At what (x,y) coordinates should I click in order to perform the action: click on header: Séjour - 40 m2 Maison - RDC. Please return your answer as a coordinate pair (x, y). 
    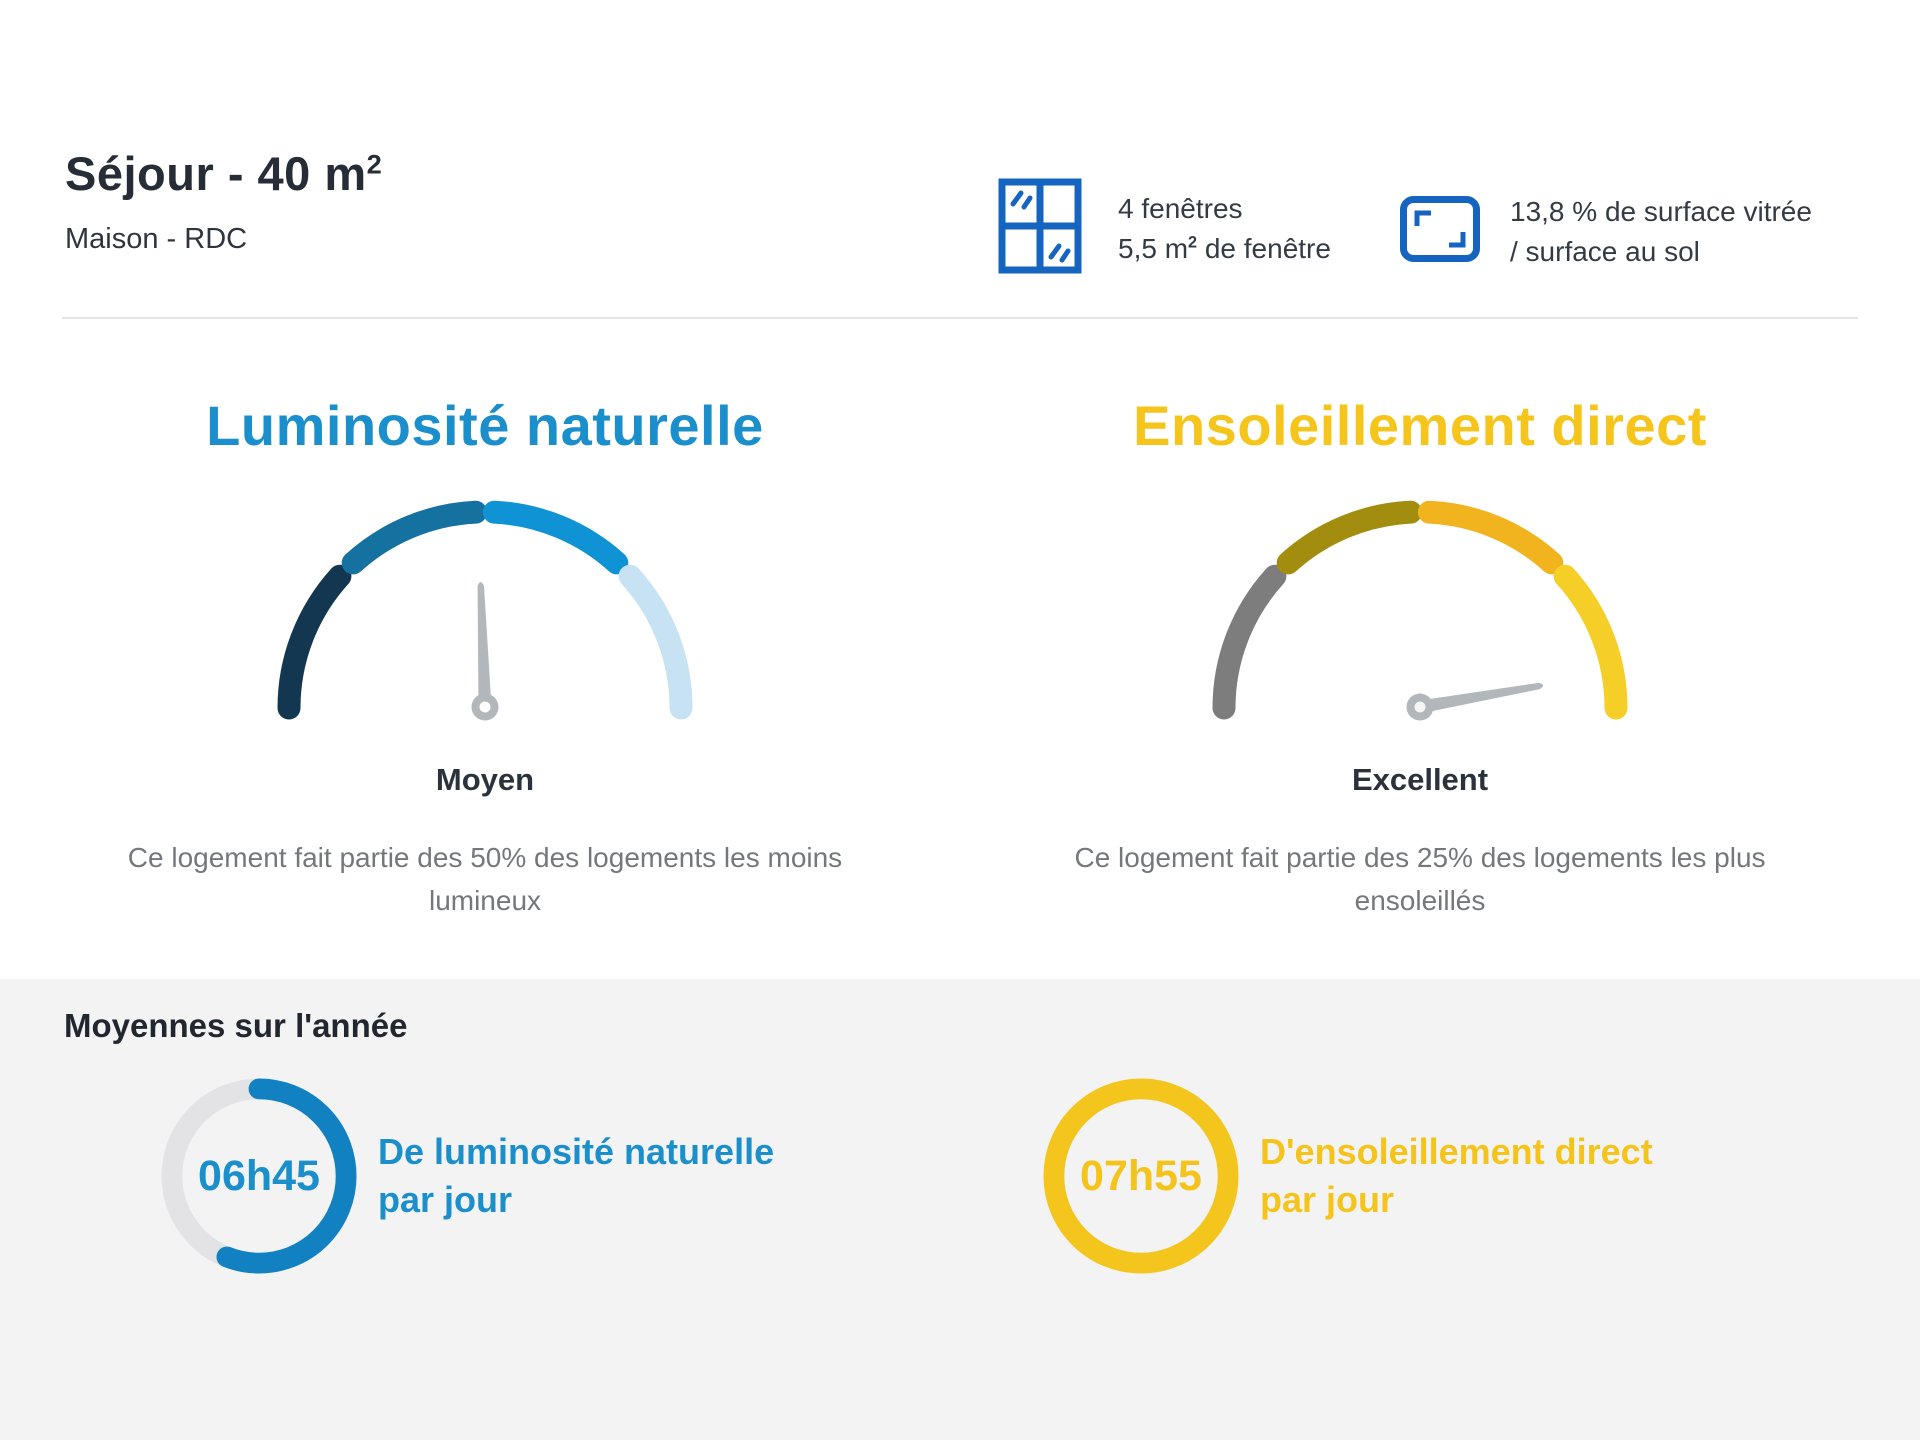
    Looking at the image, I should click on (223, 201).